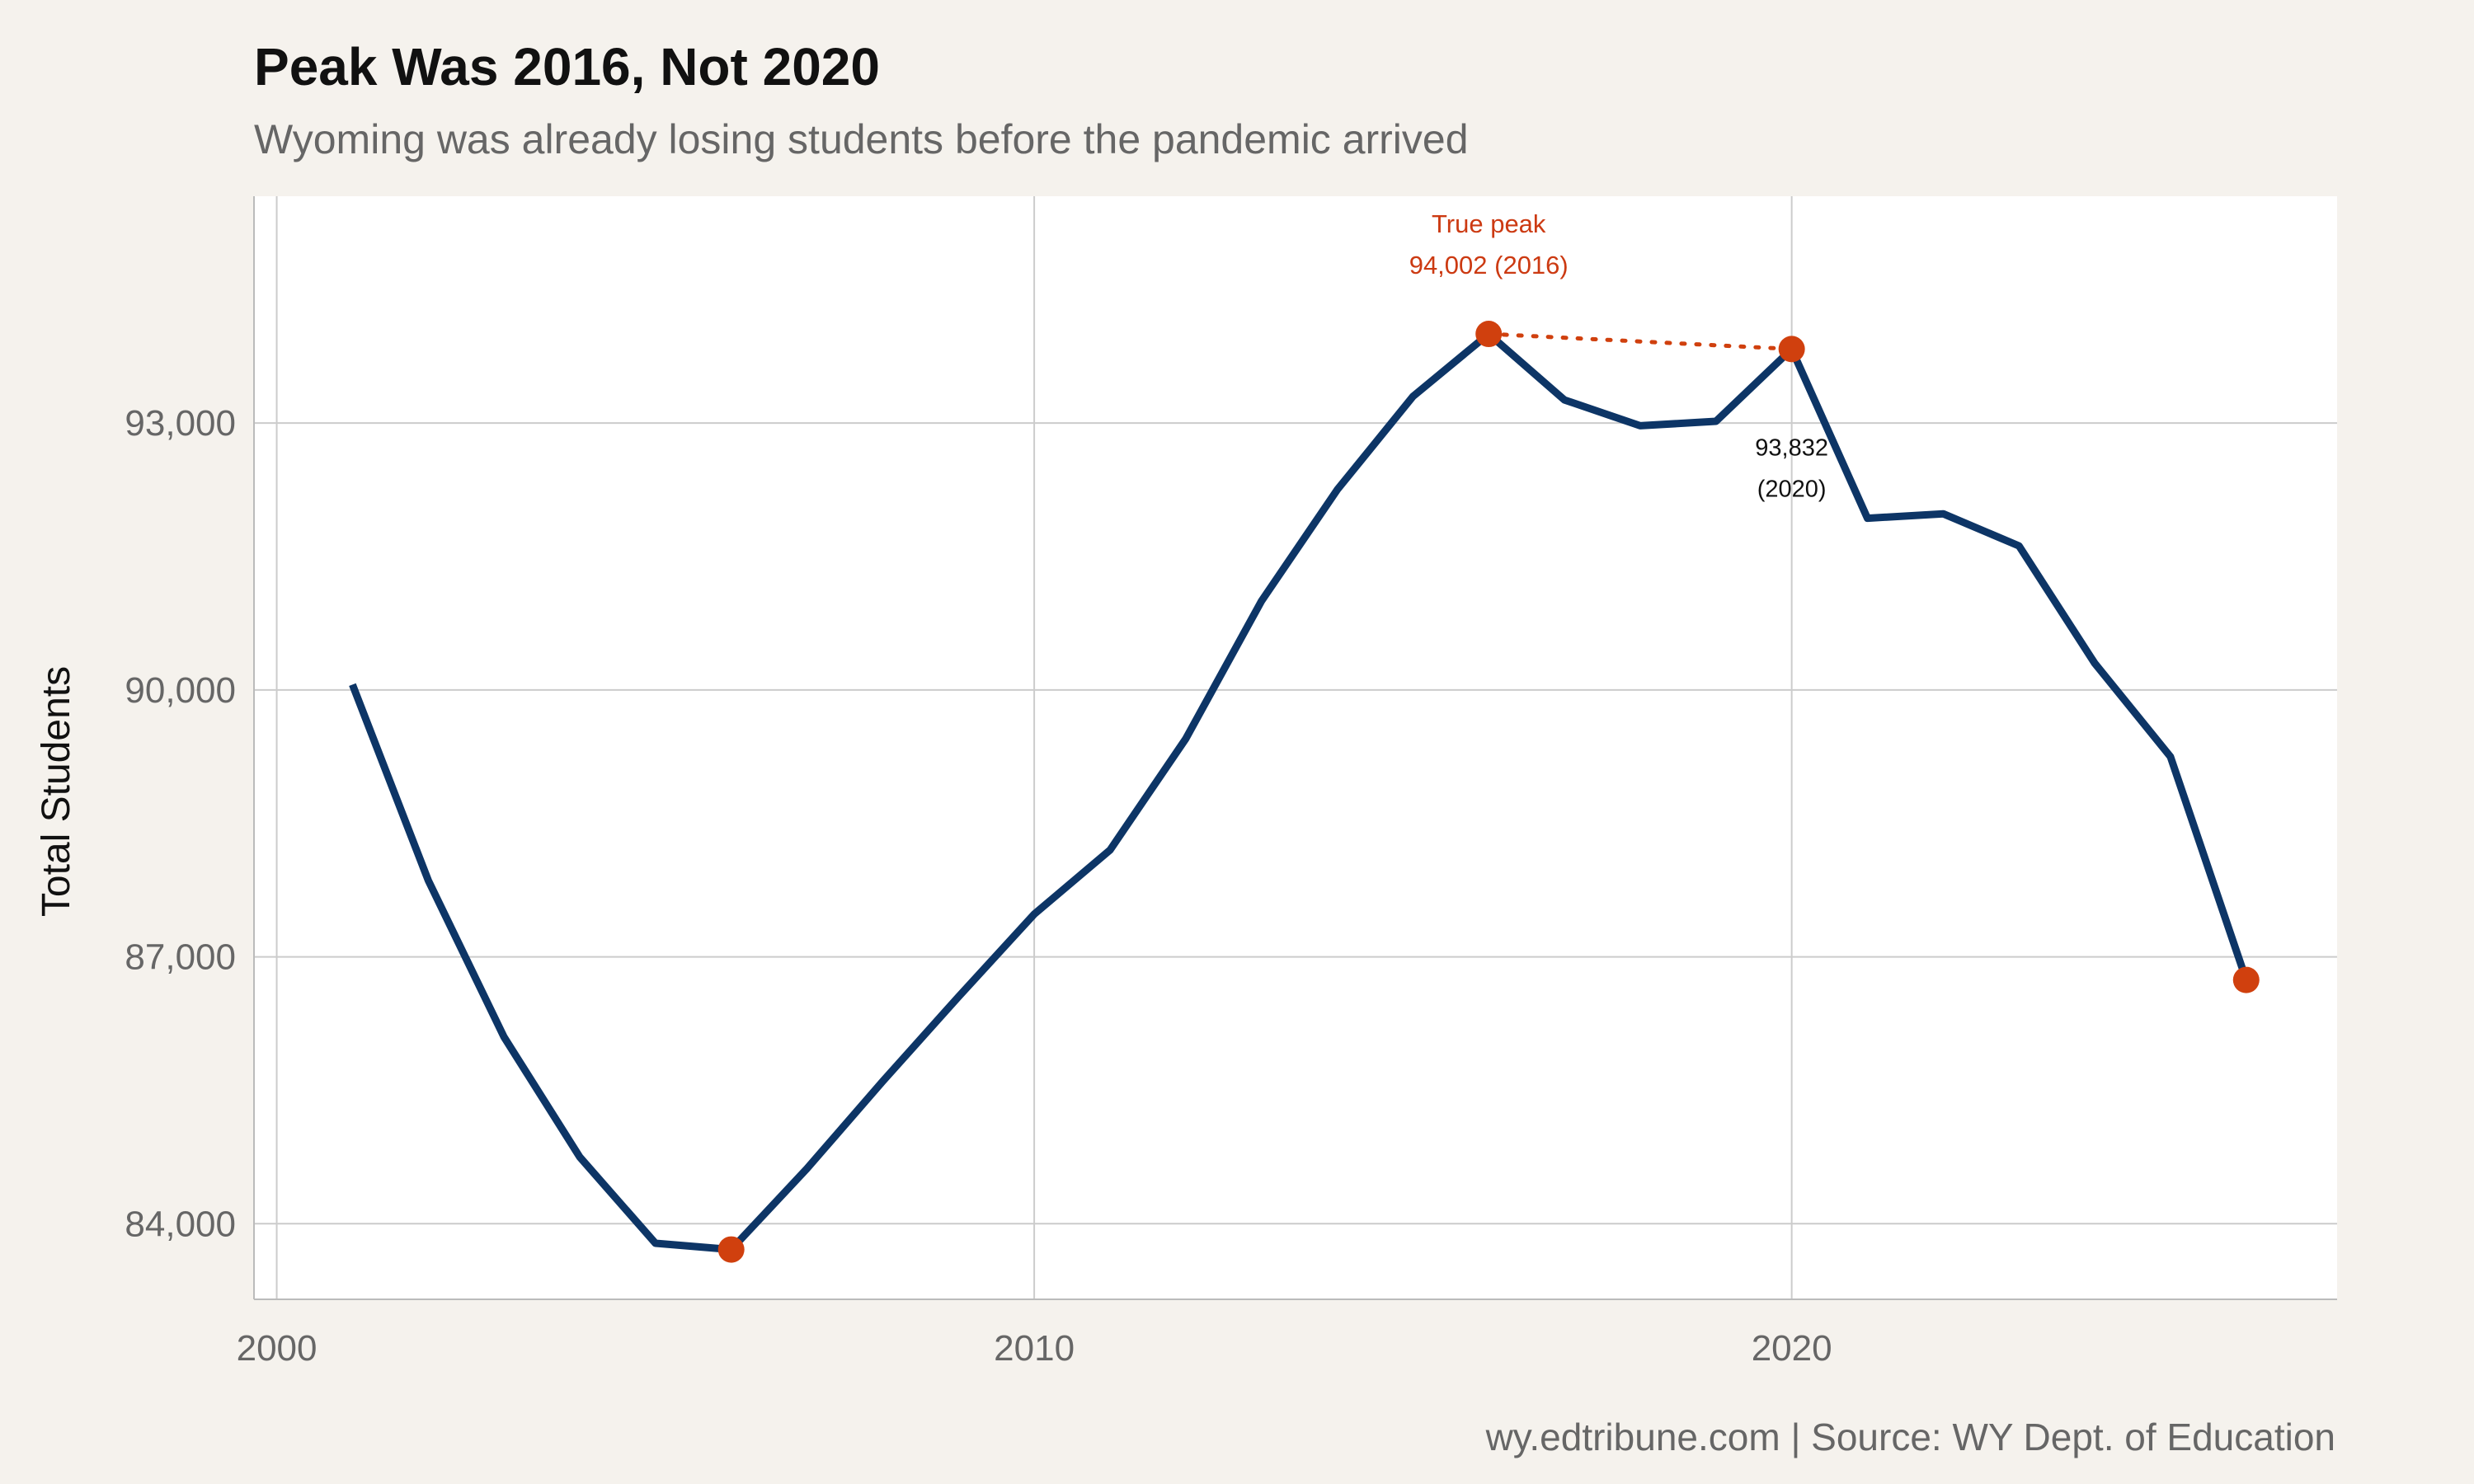 This screenshot has width=2474, height=1484. Describe the element at coordinates (1640, 341) in the screenshot. I see `peak-connector-line` at that location.